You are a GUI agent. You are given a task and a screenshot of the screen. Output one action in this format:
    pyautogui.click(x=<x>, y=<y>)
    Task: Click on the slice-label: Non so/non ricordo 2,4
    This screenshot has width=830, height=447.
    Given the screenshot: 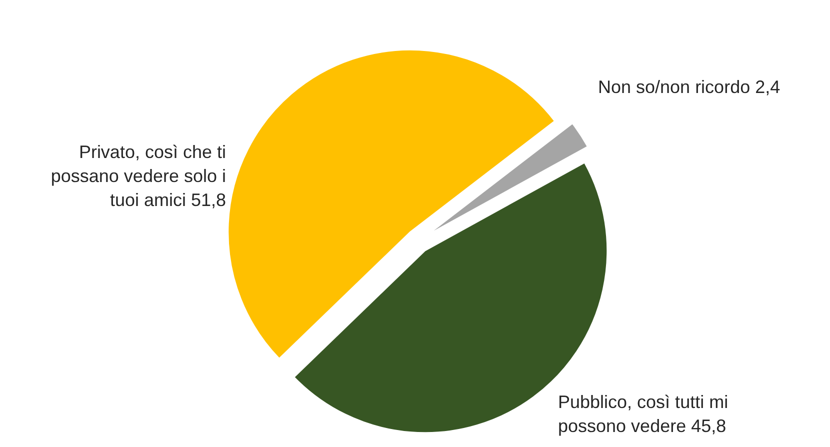 What is the action you would take?
    pyautogui.click(x=689, y=87)
    